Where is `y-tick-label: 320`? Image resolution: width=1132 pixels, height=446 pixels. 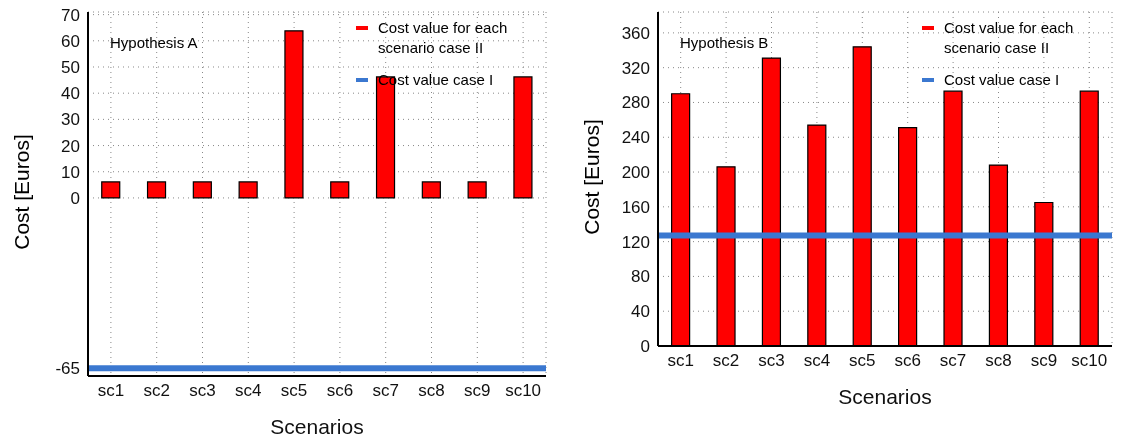 y-tick-label: 320 is located at coordinates (635, 68).